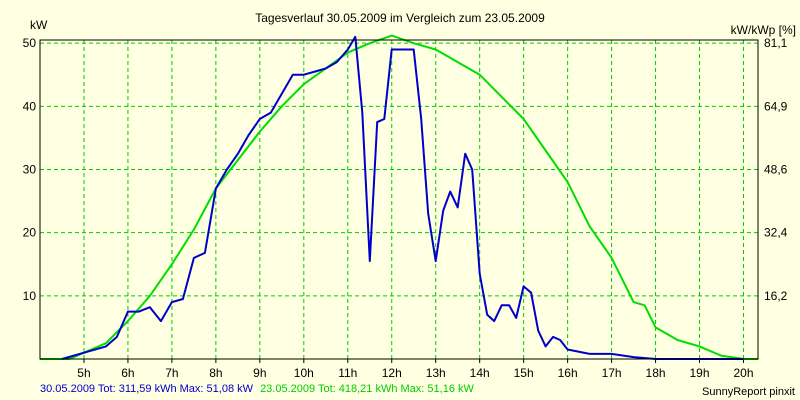 The height and width of the screenshot is (400, 800). What do you see at coordinates (480, 373) in the screenshot?
I see `x-tick-label-14h: 14h` at bounding box center [480, 373].